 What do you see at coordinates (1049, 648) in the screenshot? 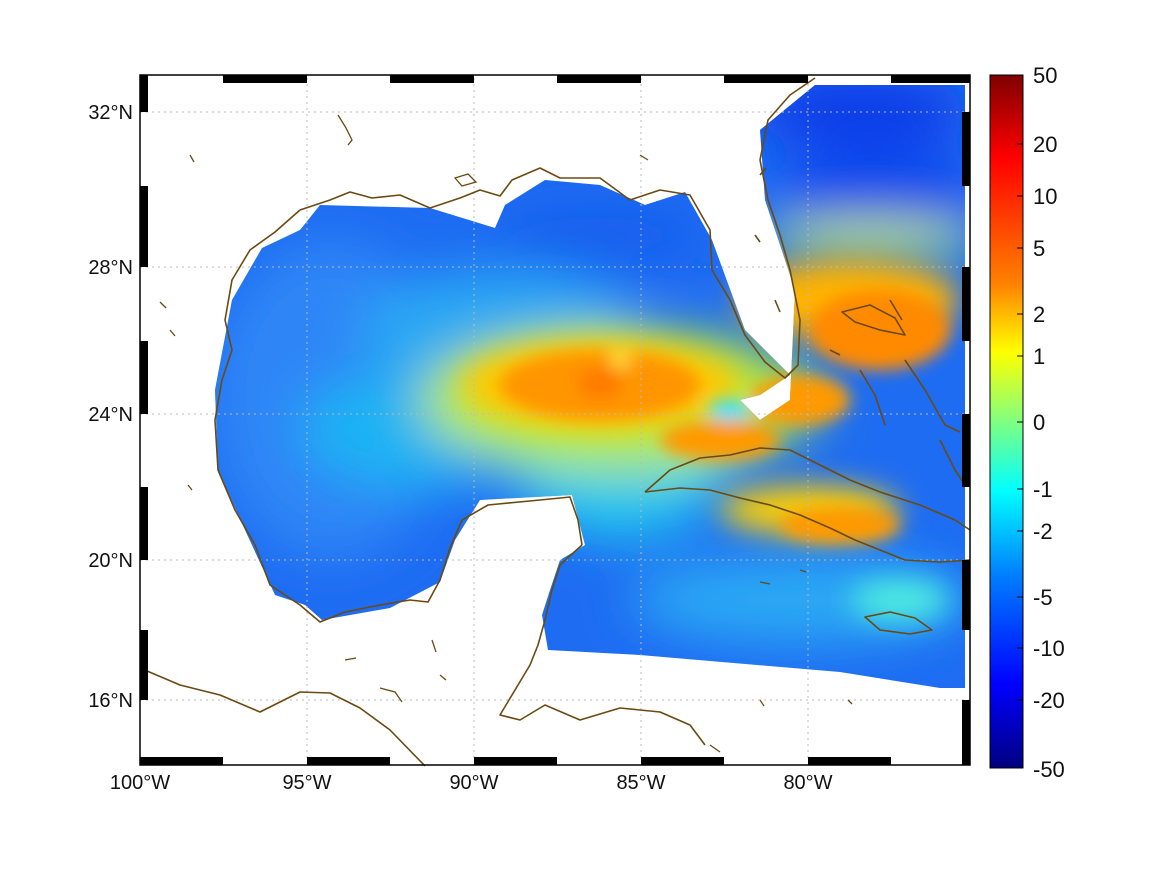
I see `colorbar-label: -10` at bounding box center [1049, 648].